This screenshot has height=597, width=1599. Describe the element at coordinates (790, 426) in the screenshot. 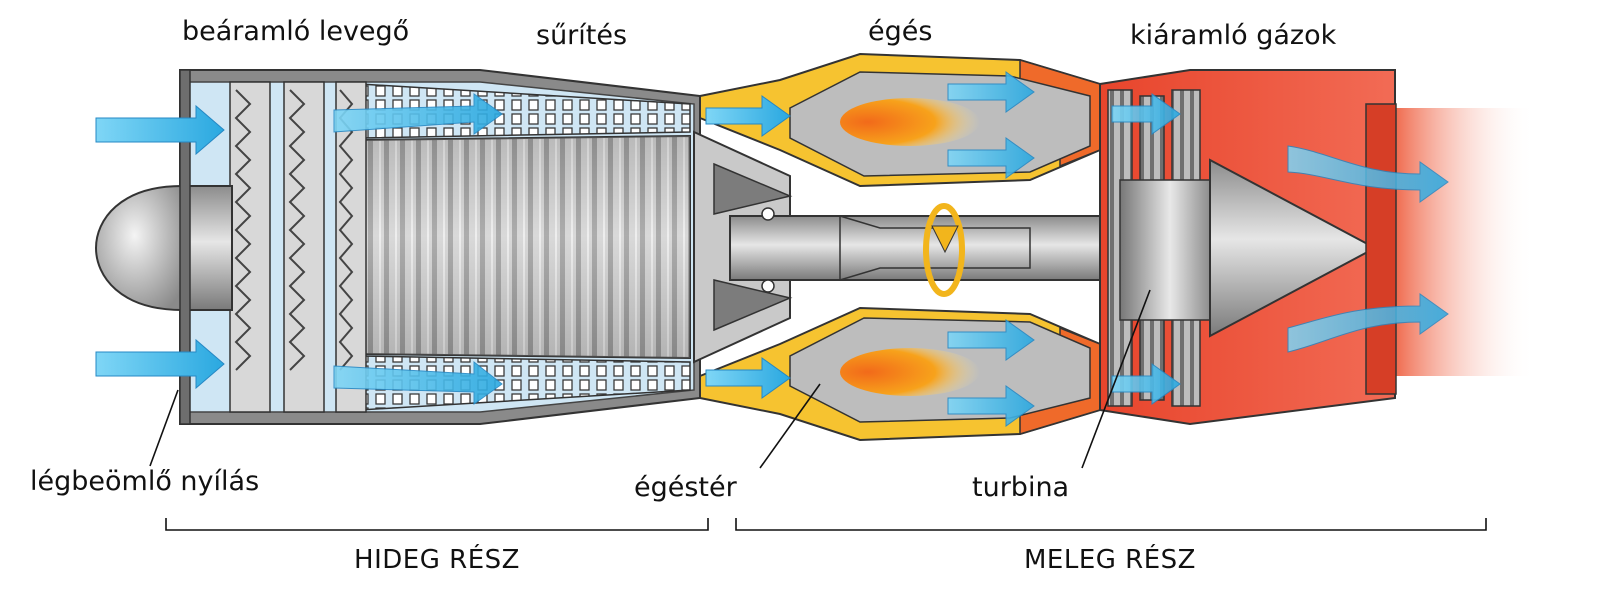

I see `leader-combustion-chamber` at that location.